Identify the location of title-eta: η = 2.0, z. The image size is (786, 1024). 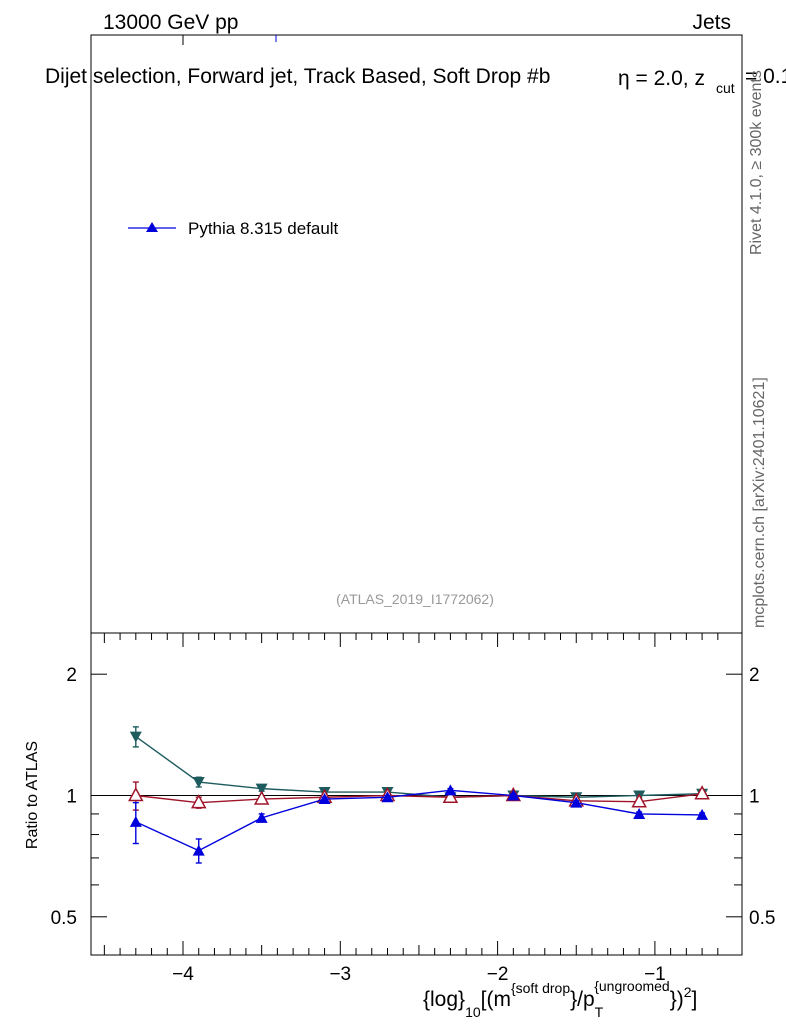
(661, 78).